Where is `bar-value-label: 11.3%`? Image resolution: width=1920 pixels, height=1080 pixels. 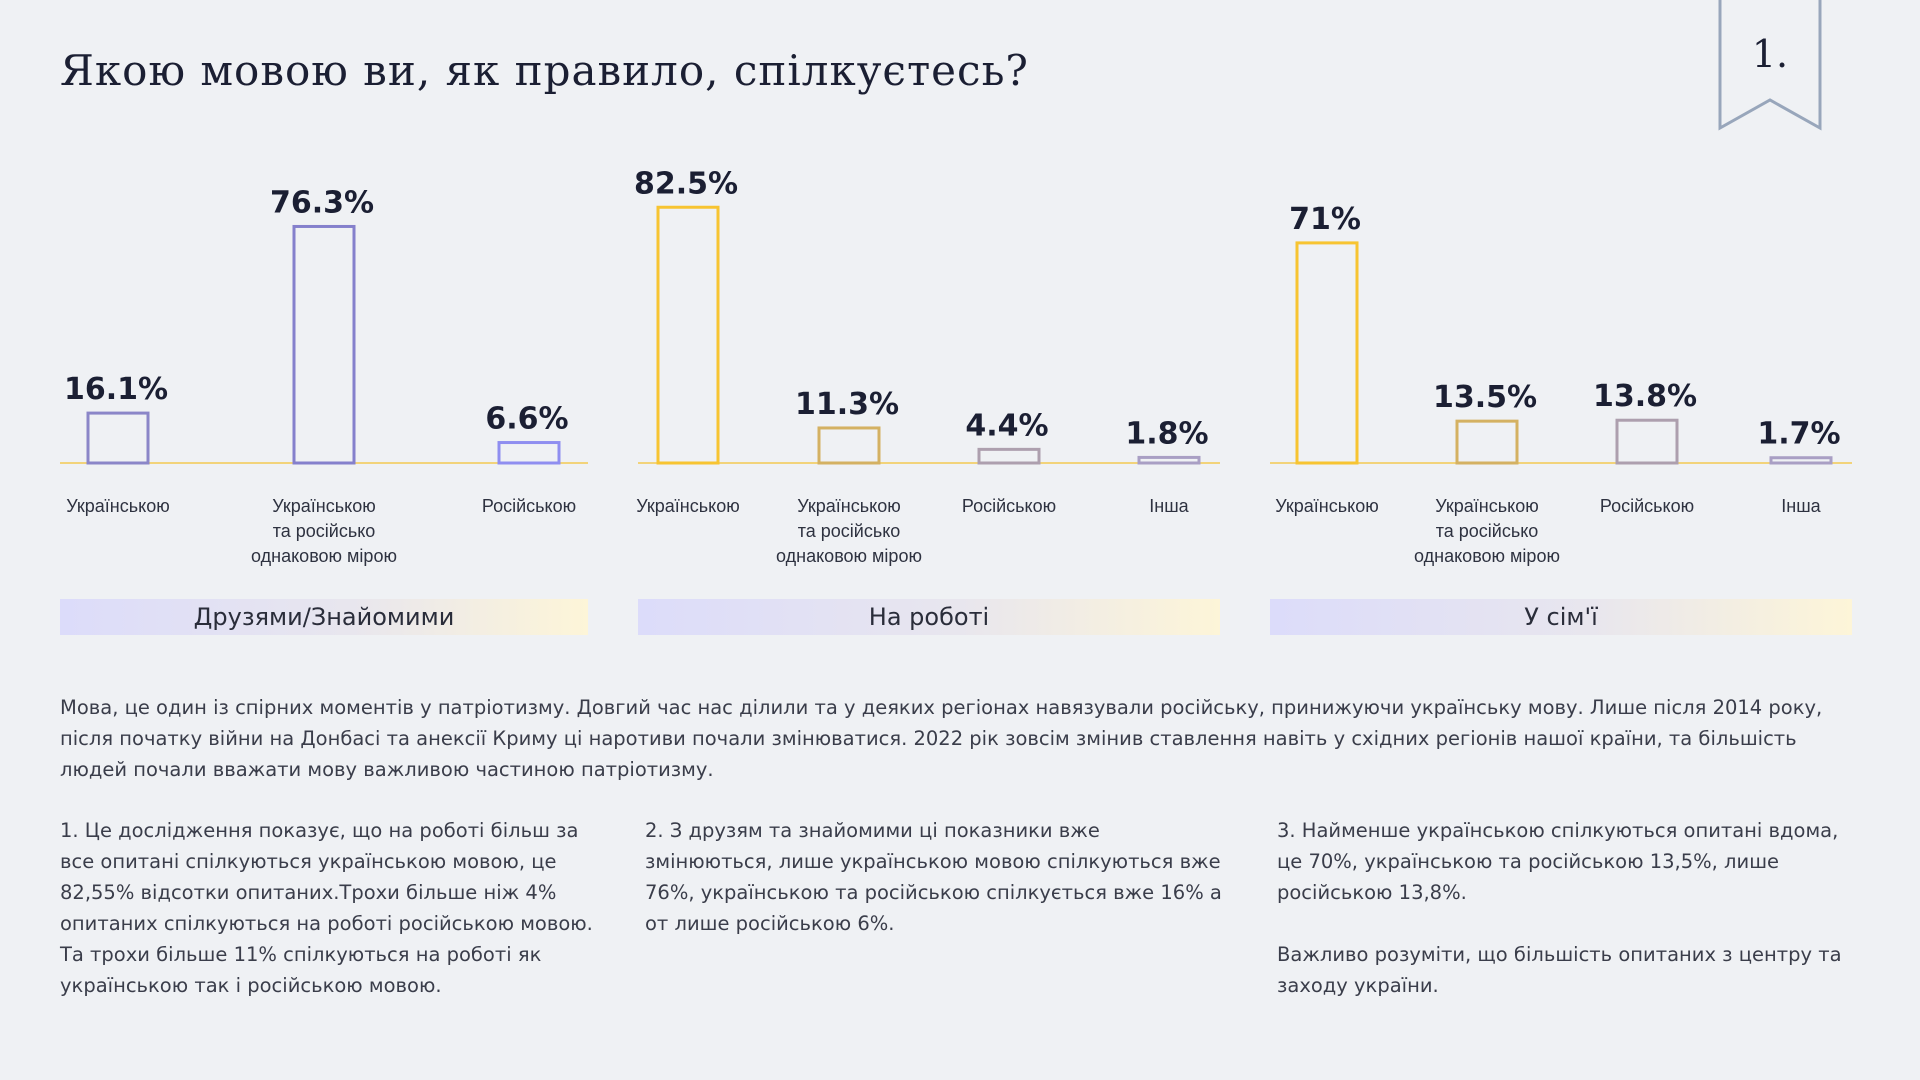 bar-value-label: 11.3% is located at coordinates (847, 404).